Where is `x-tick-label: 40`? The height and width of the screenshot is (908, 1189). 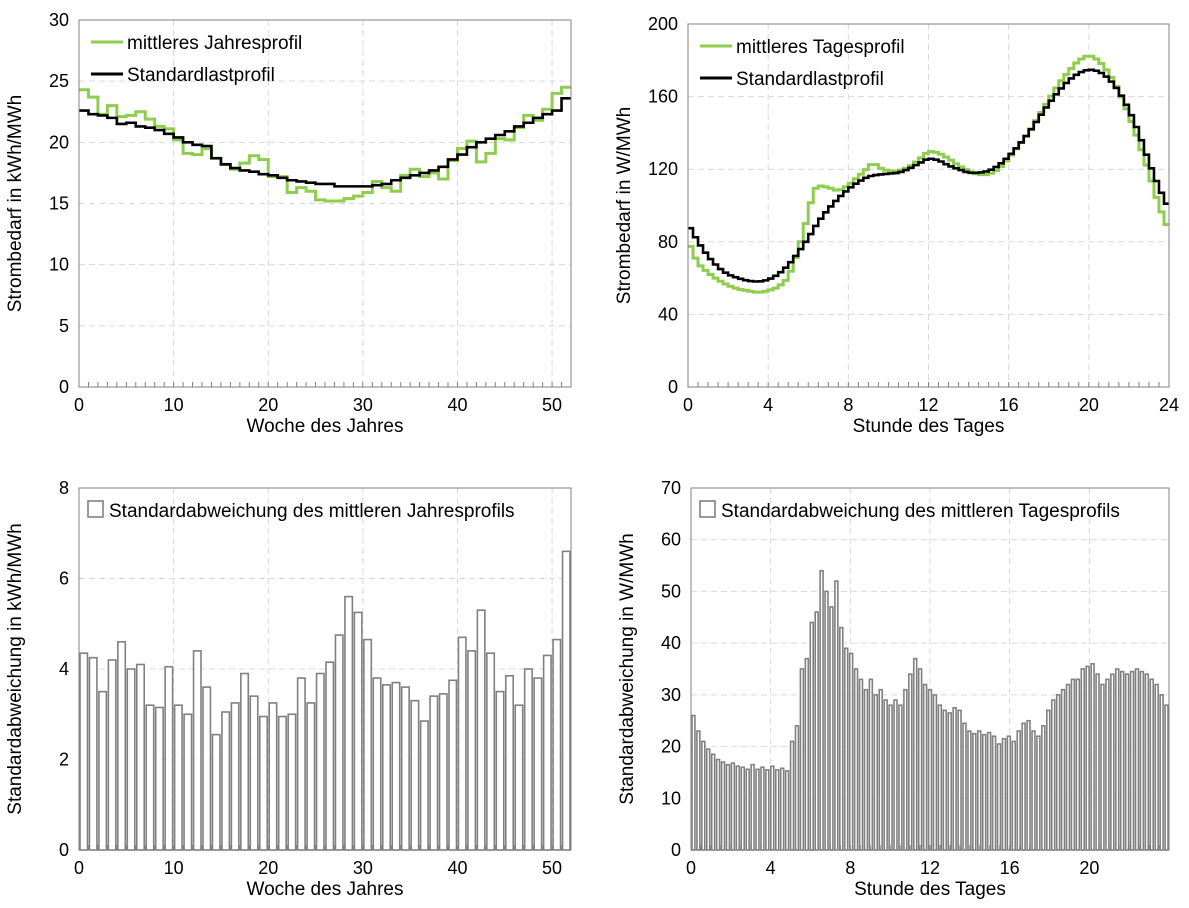
x-tick-label: 40 is located at coordinates (457, 868).